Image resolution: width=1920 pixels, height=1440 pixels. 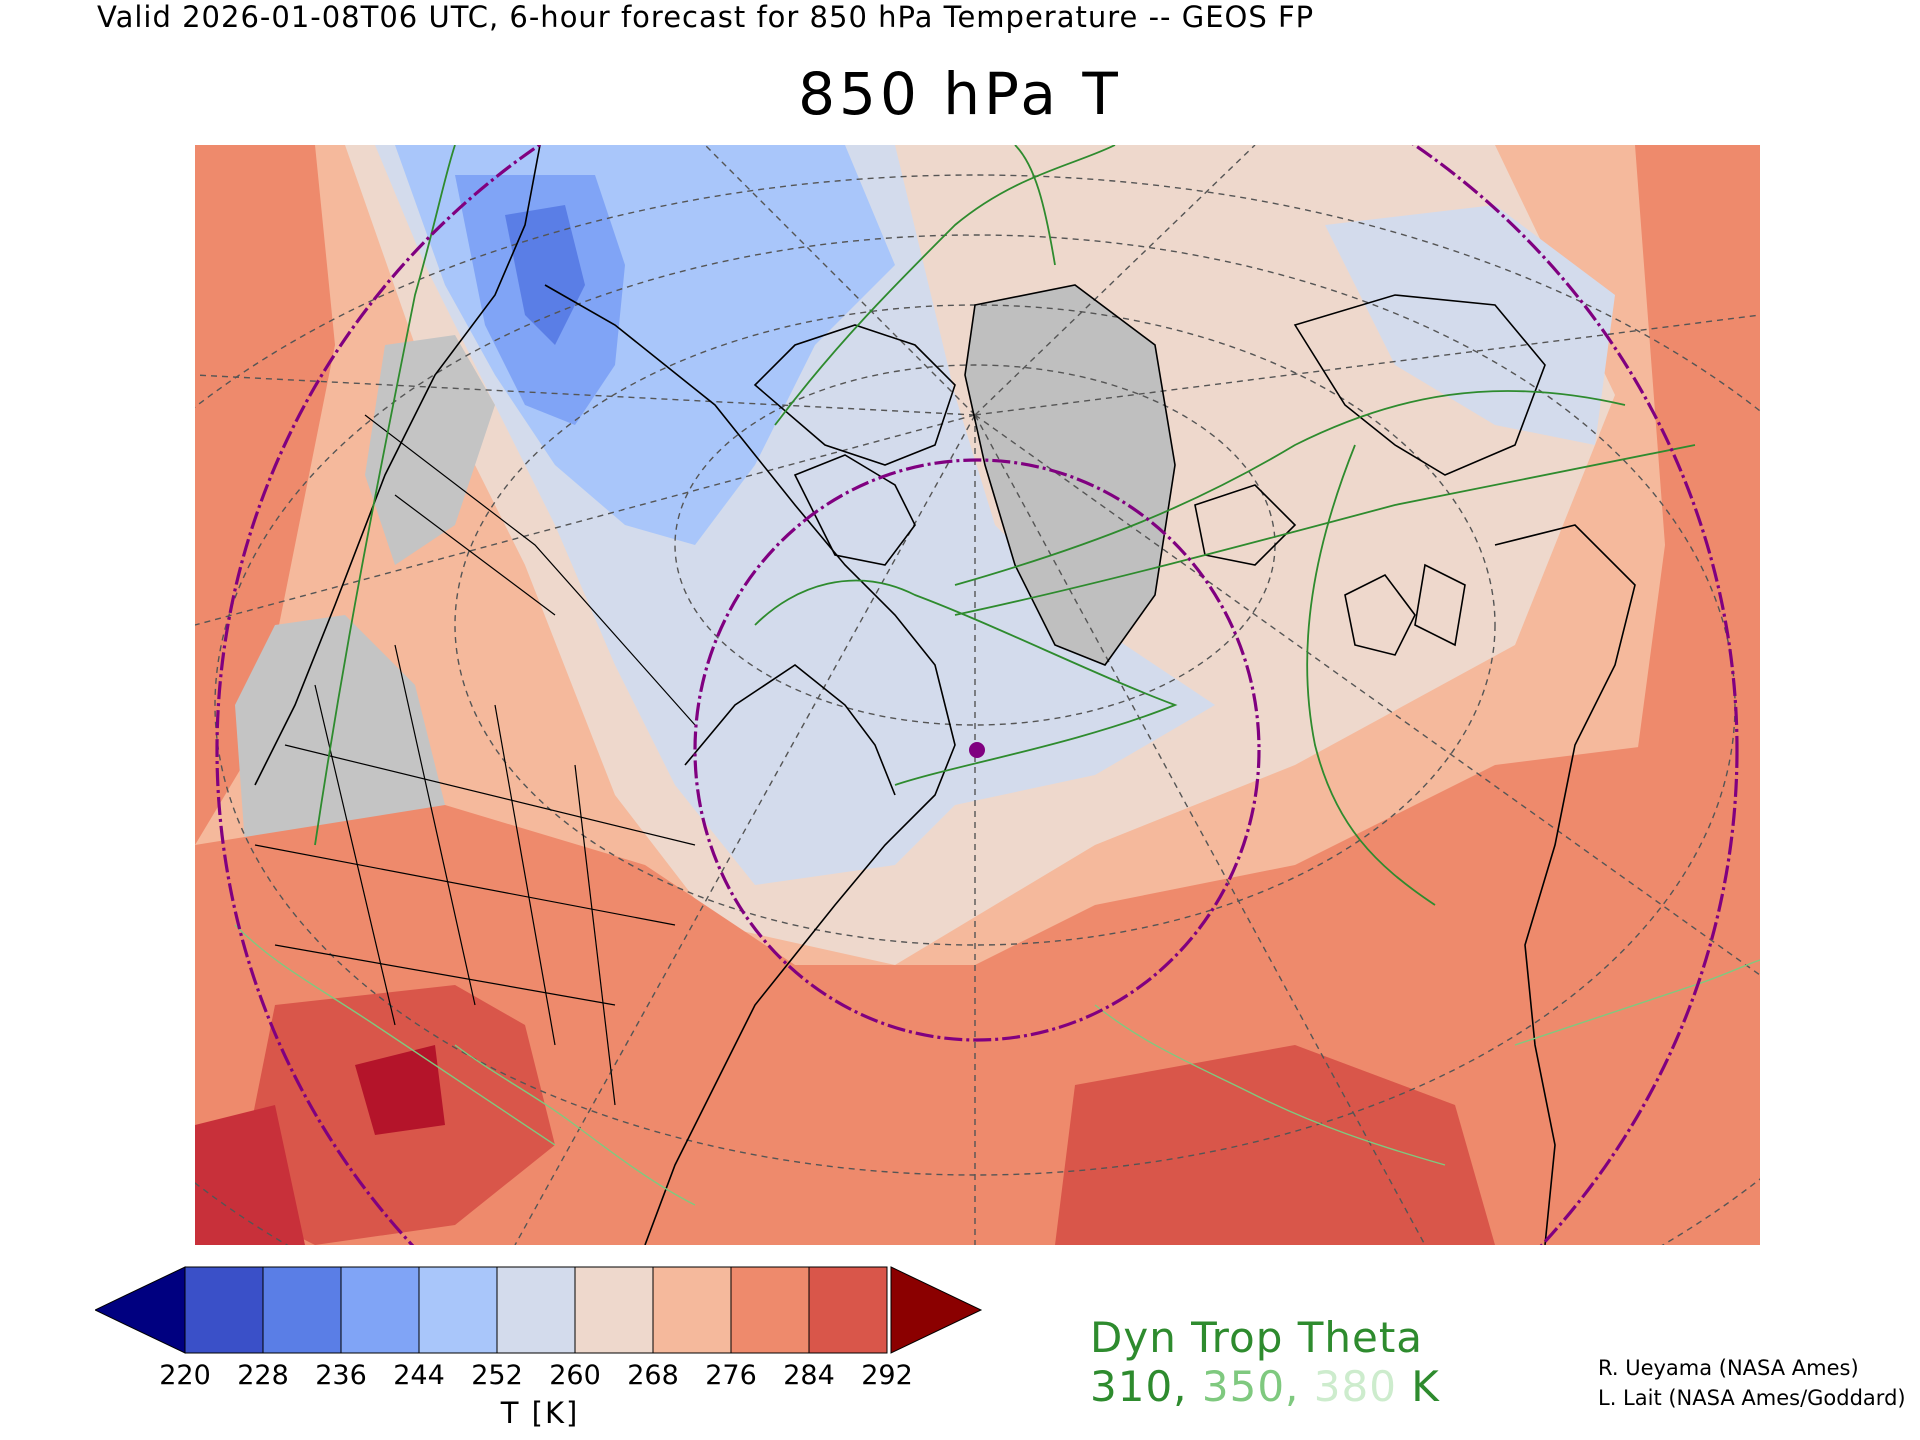 I want to click on trop-theta-380-label: 380, so click(x=1355, y=1386).